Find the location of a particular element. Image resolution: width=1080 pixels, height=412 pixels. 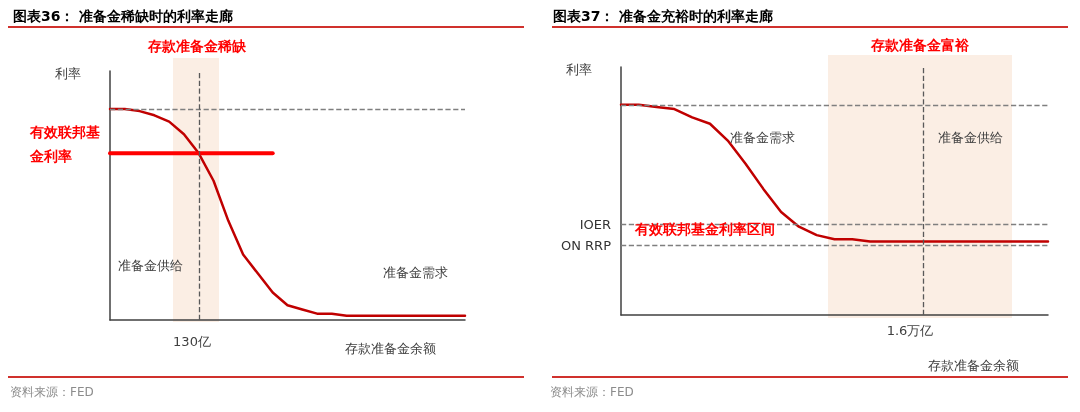

annotation: 有效联邦基金利率区间 is located at coordinates (704, 229).